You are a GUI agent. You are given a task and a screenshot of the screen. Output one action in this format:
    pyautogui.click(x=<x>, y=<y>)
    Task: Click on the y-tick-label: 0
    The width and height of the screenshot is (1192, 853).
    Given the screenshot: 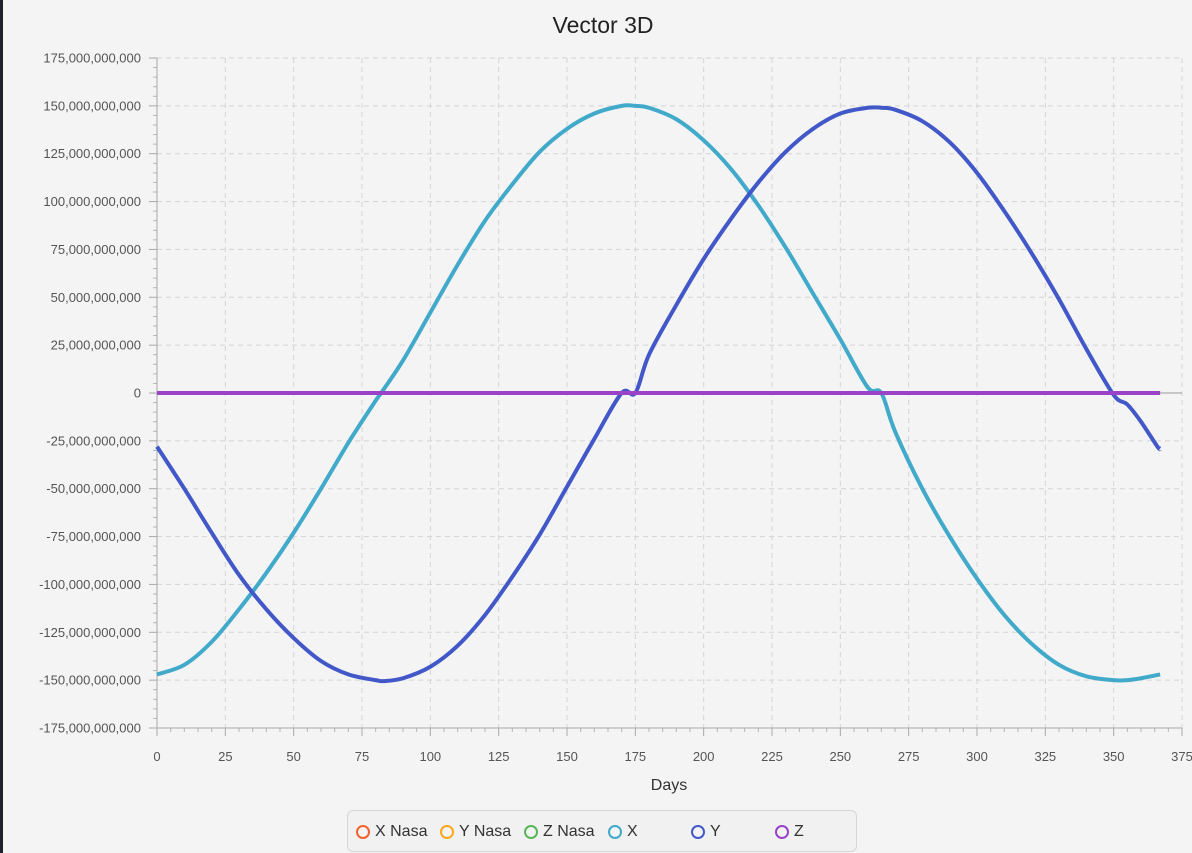 What is the action you would take?
    pyautogui.click(x=137, y=393)
    